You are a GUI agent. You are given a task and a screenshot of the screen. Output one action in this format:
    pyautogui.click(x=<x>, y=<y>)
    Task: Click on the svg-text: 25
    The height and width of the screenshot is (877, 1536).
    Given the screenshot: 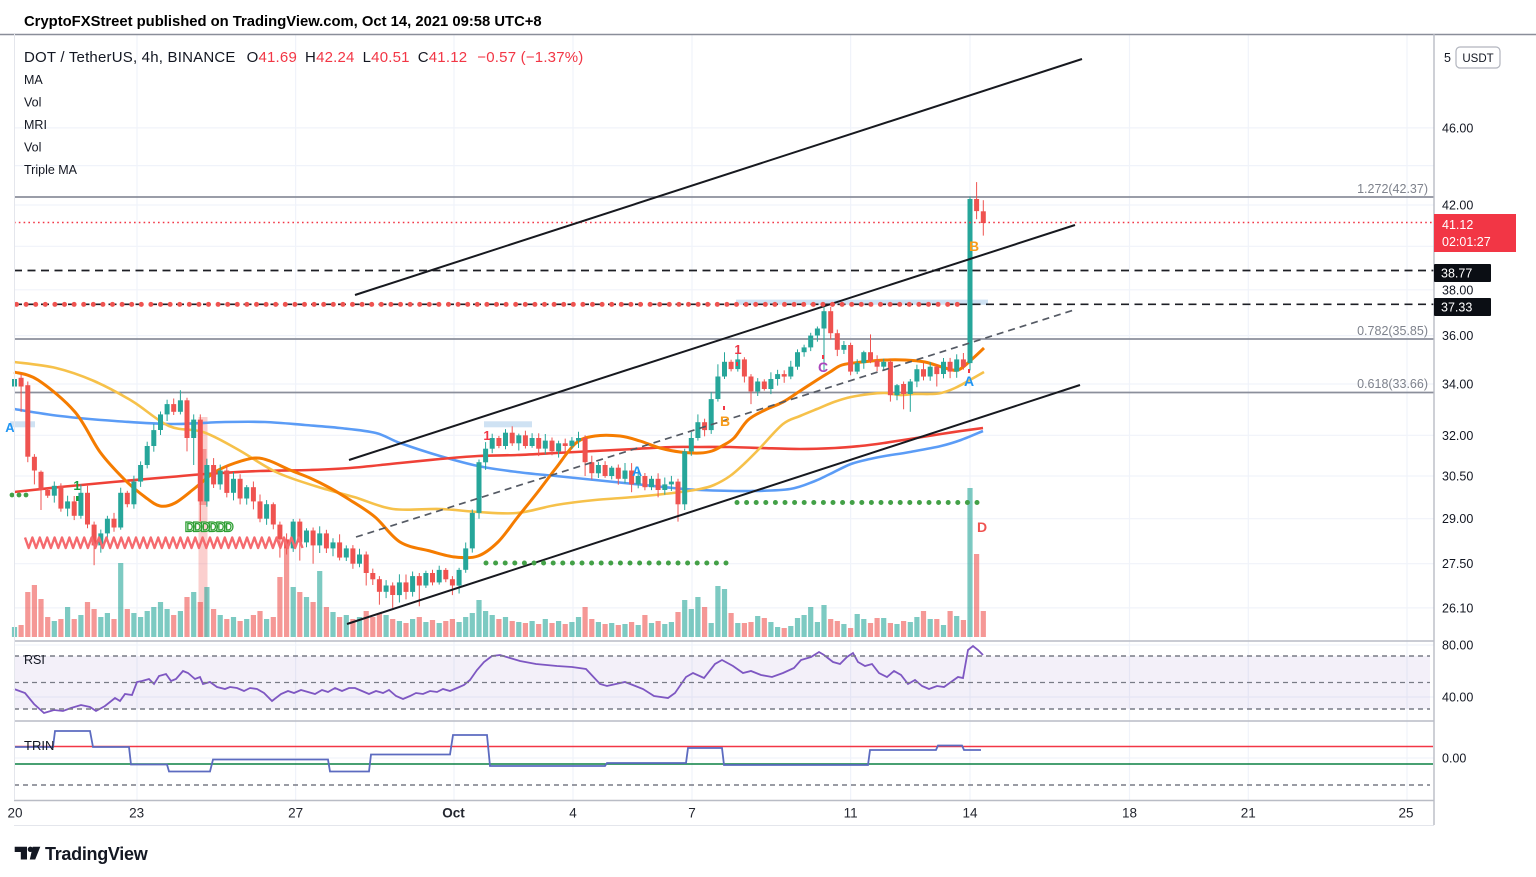 What is the action you would take?
    pyautogui.click(x=1405, y=813)
    